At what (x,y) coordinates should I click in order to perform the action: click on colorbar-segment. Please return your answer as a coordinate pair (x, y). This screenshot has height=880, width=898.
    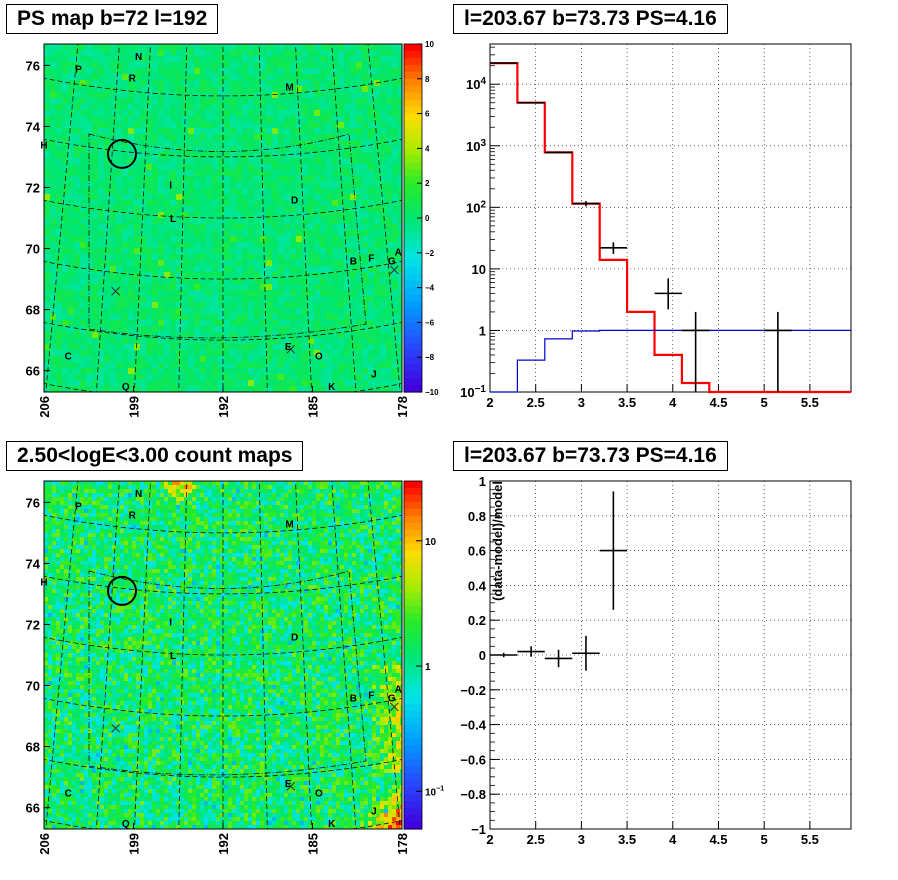
    Looking at the image, I should click on (413, 368).